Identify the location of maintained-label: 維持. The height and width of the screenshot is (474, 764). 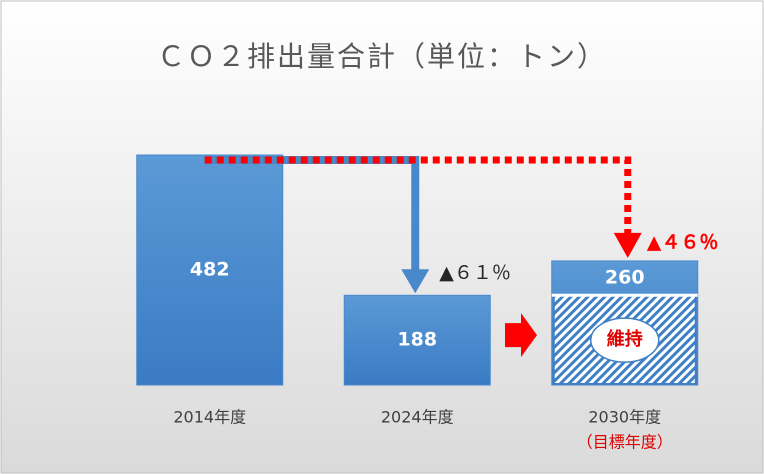
(625, 339).